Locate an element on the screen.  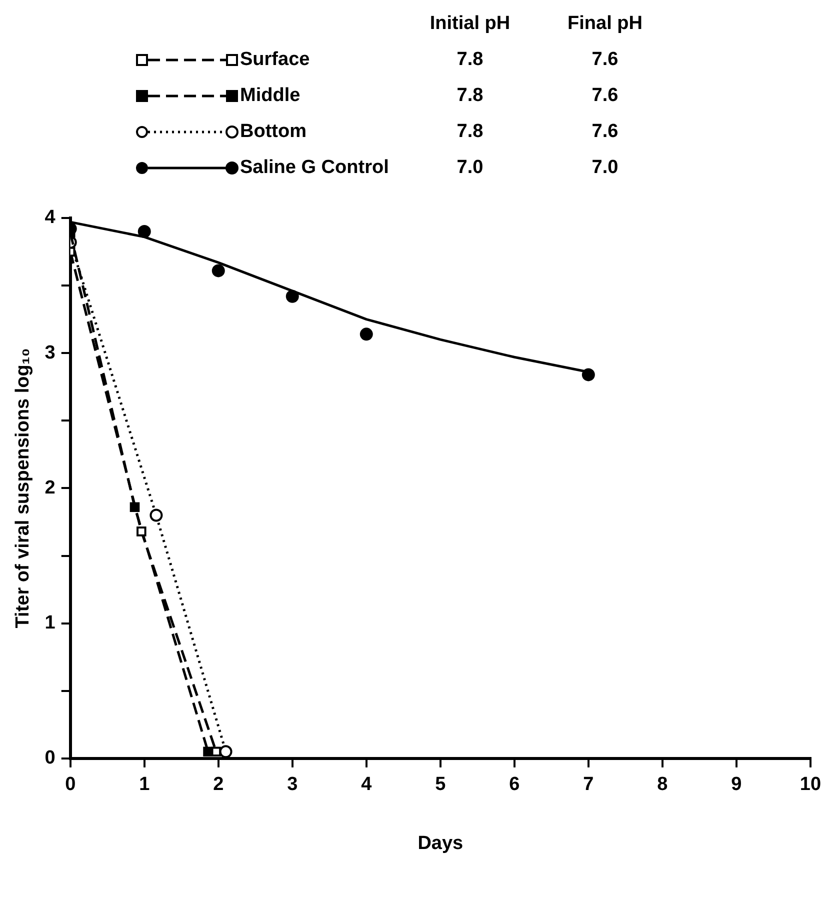
x-tick-label: 5 is located at coordinates (440, 785).